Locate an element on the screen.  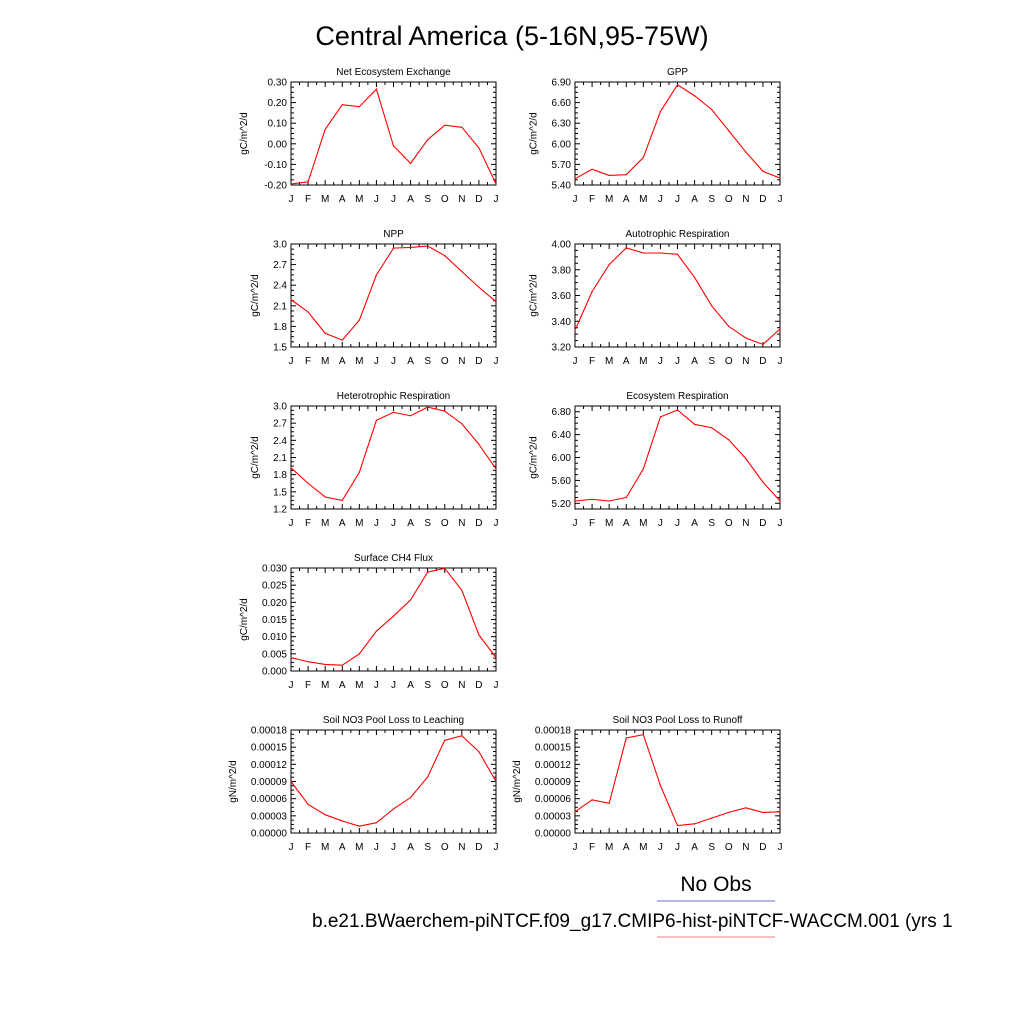
y-tick-label: 0.00 is located at coordinates (278, 144).